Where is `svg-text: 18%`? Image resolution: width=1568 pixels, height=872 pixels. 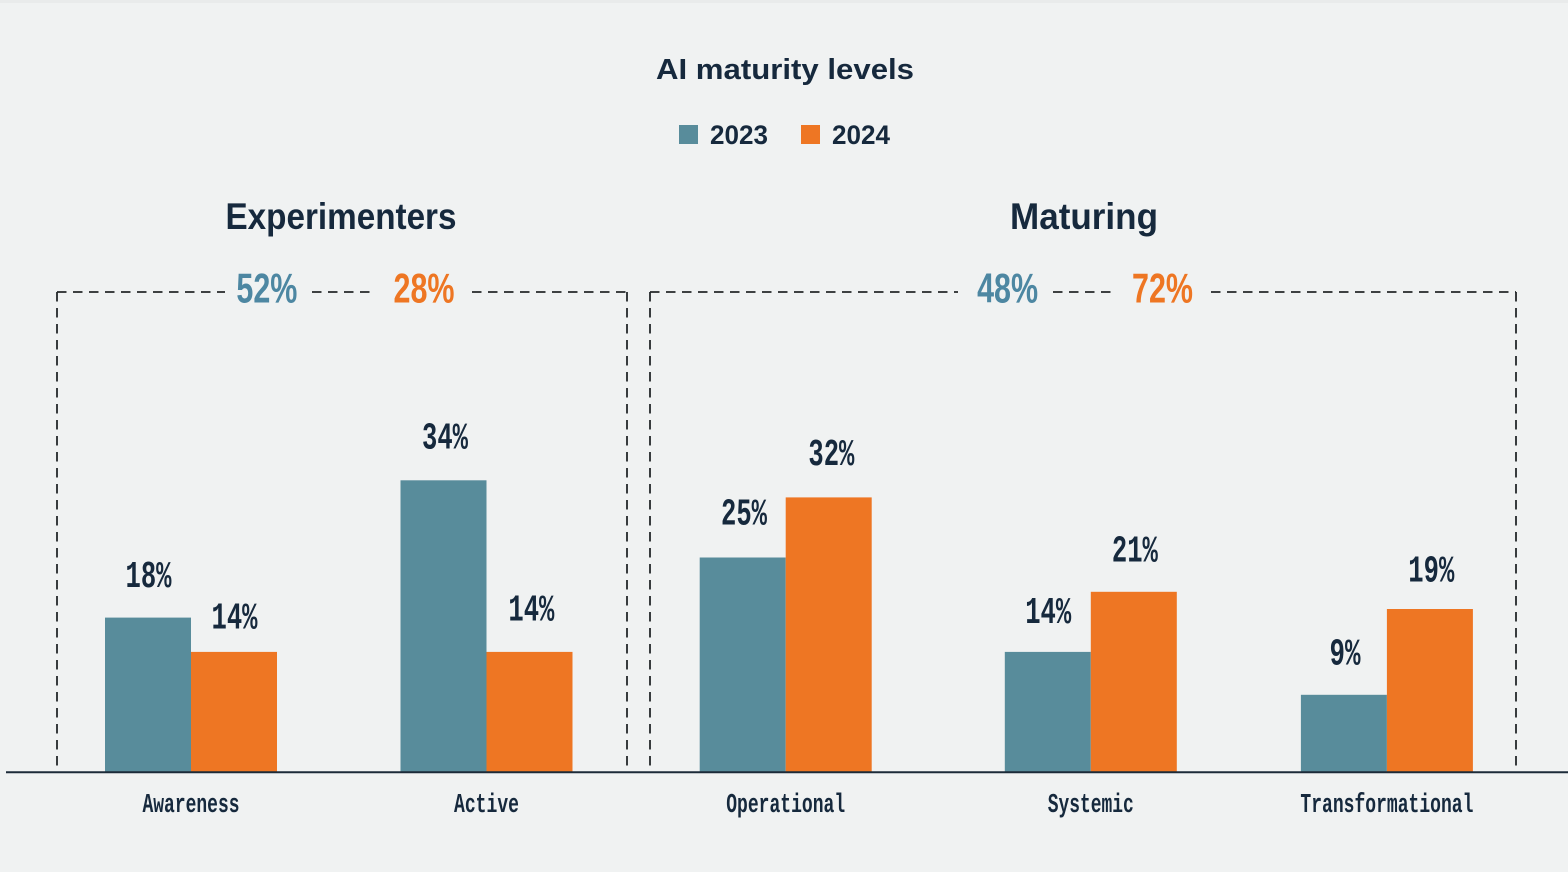 svg-text: 18% is located at coordinates (149, 577).